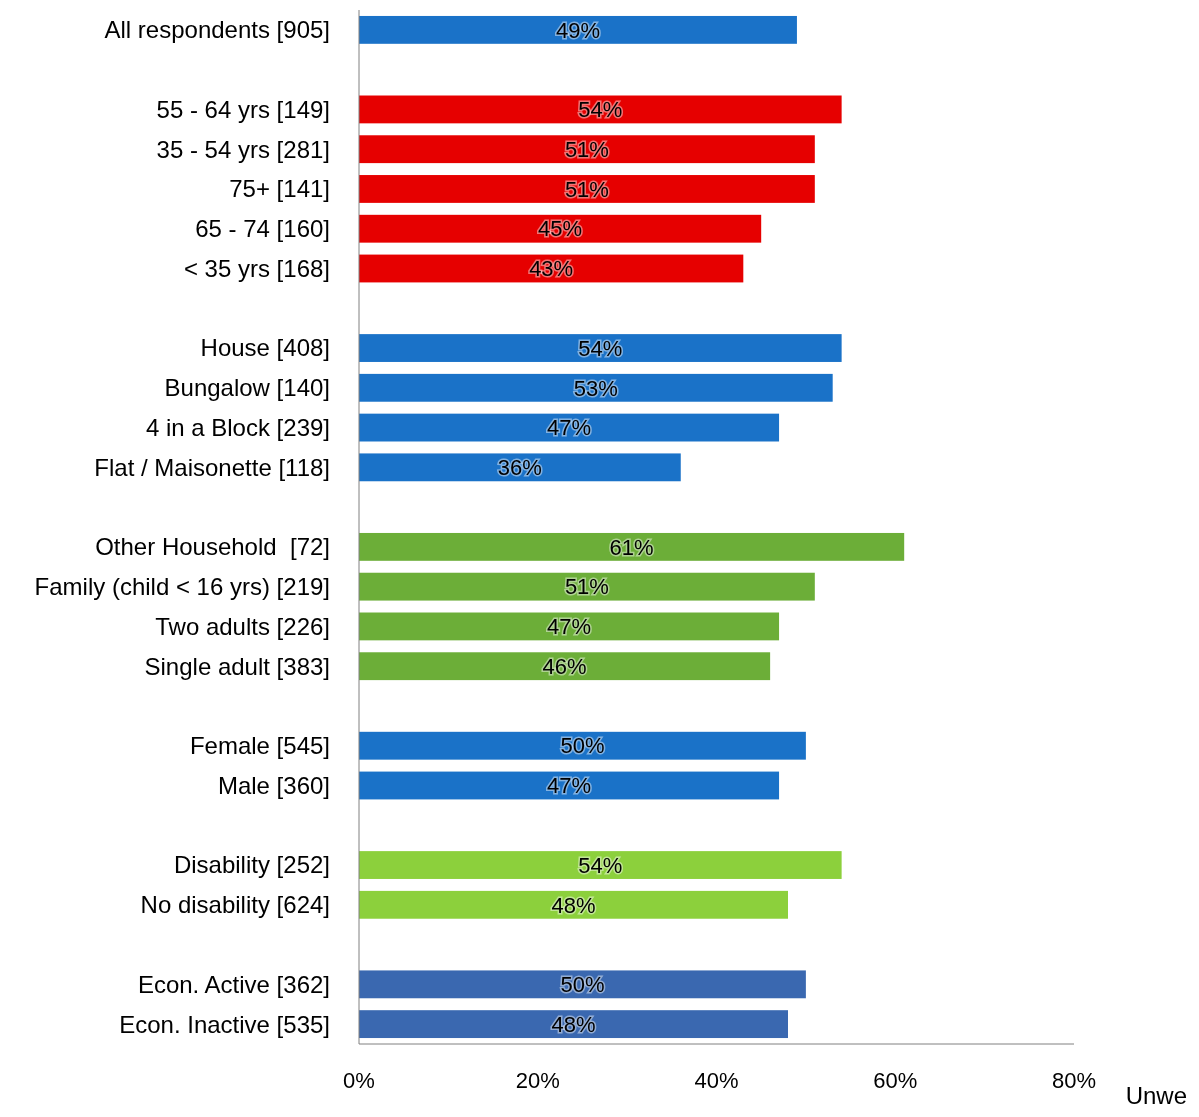 This screenshot has height=1117, width=1199. What do you see at coordinates (182, 587) in the screenshot?
I see `y-tick-label: Family (child < 16 yrs) [219]` at bounding box center [182, 587].